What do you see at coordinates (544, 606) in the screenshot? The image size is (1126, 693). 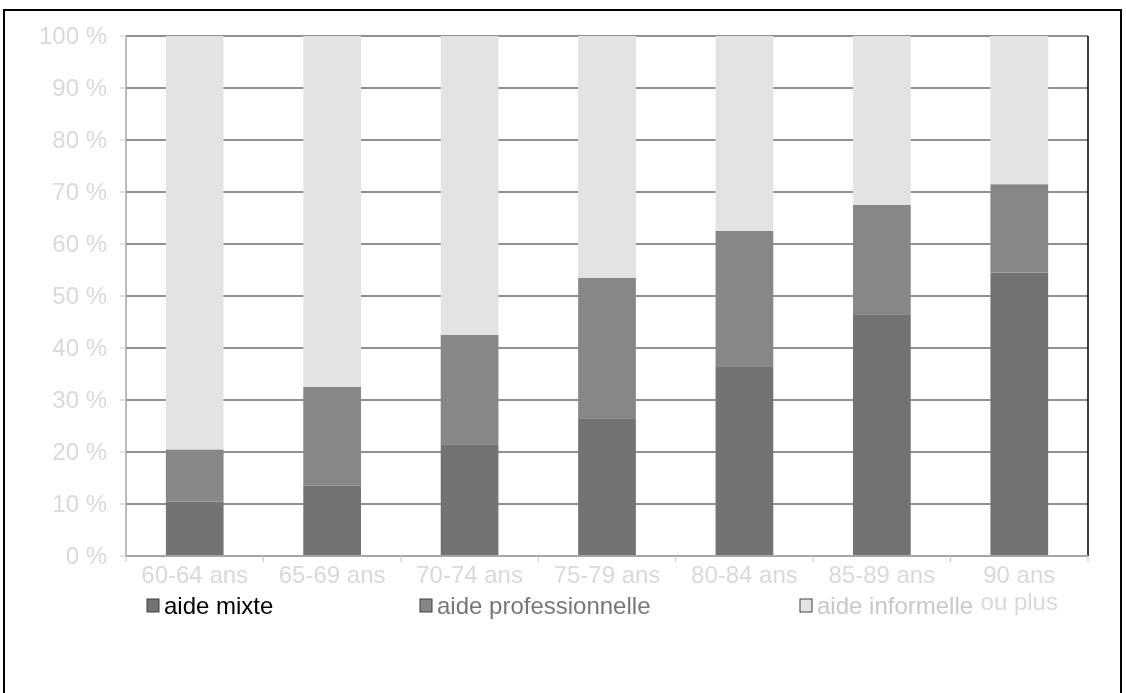 I see `legend-label: aide professionnelle` at bounding box center [544, 606].